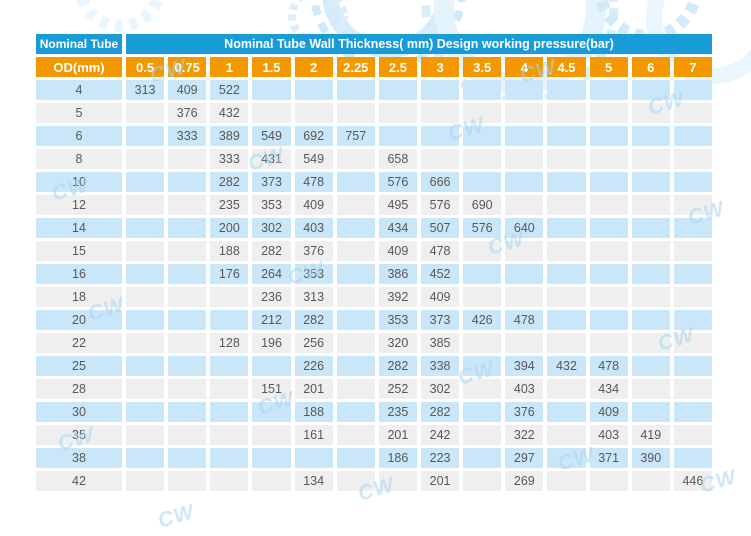 This screenshot has height=536, width=751. What do you see at coordinates (79, 389) in the screenshot?
I see `od-cell: 28` at bounding box center [79, 389].